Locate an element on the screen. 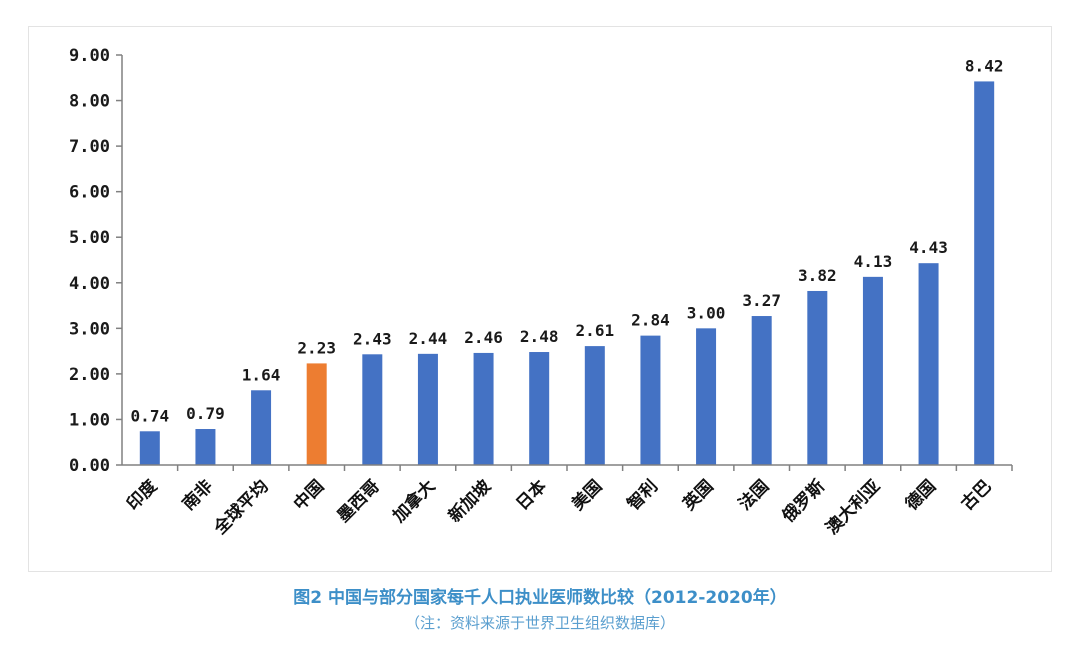 This screenshot has width=1080, height=655. x-tick-label: 英国 is located at coordinates (698, 495).